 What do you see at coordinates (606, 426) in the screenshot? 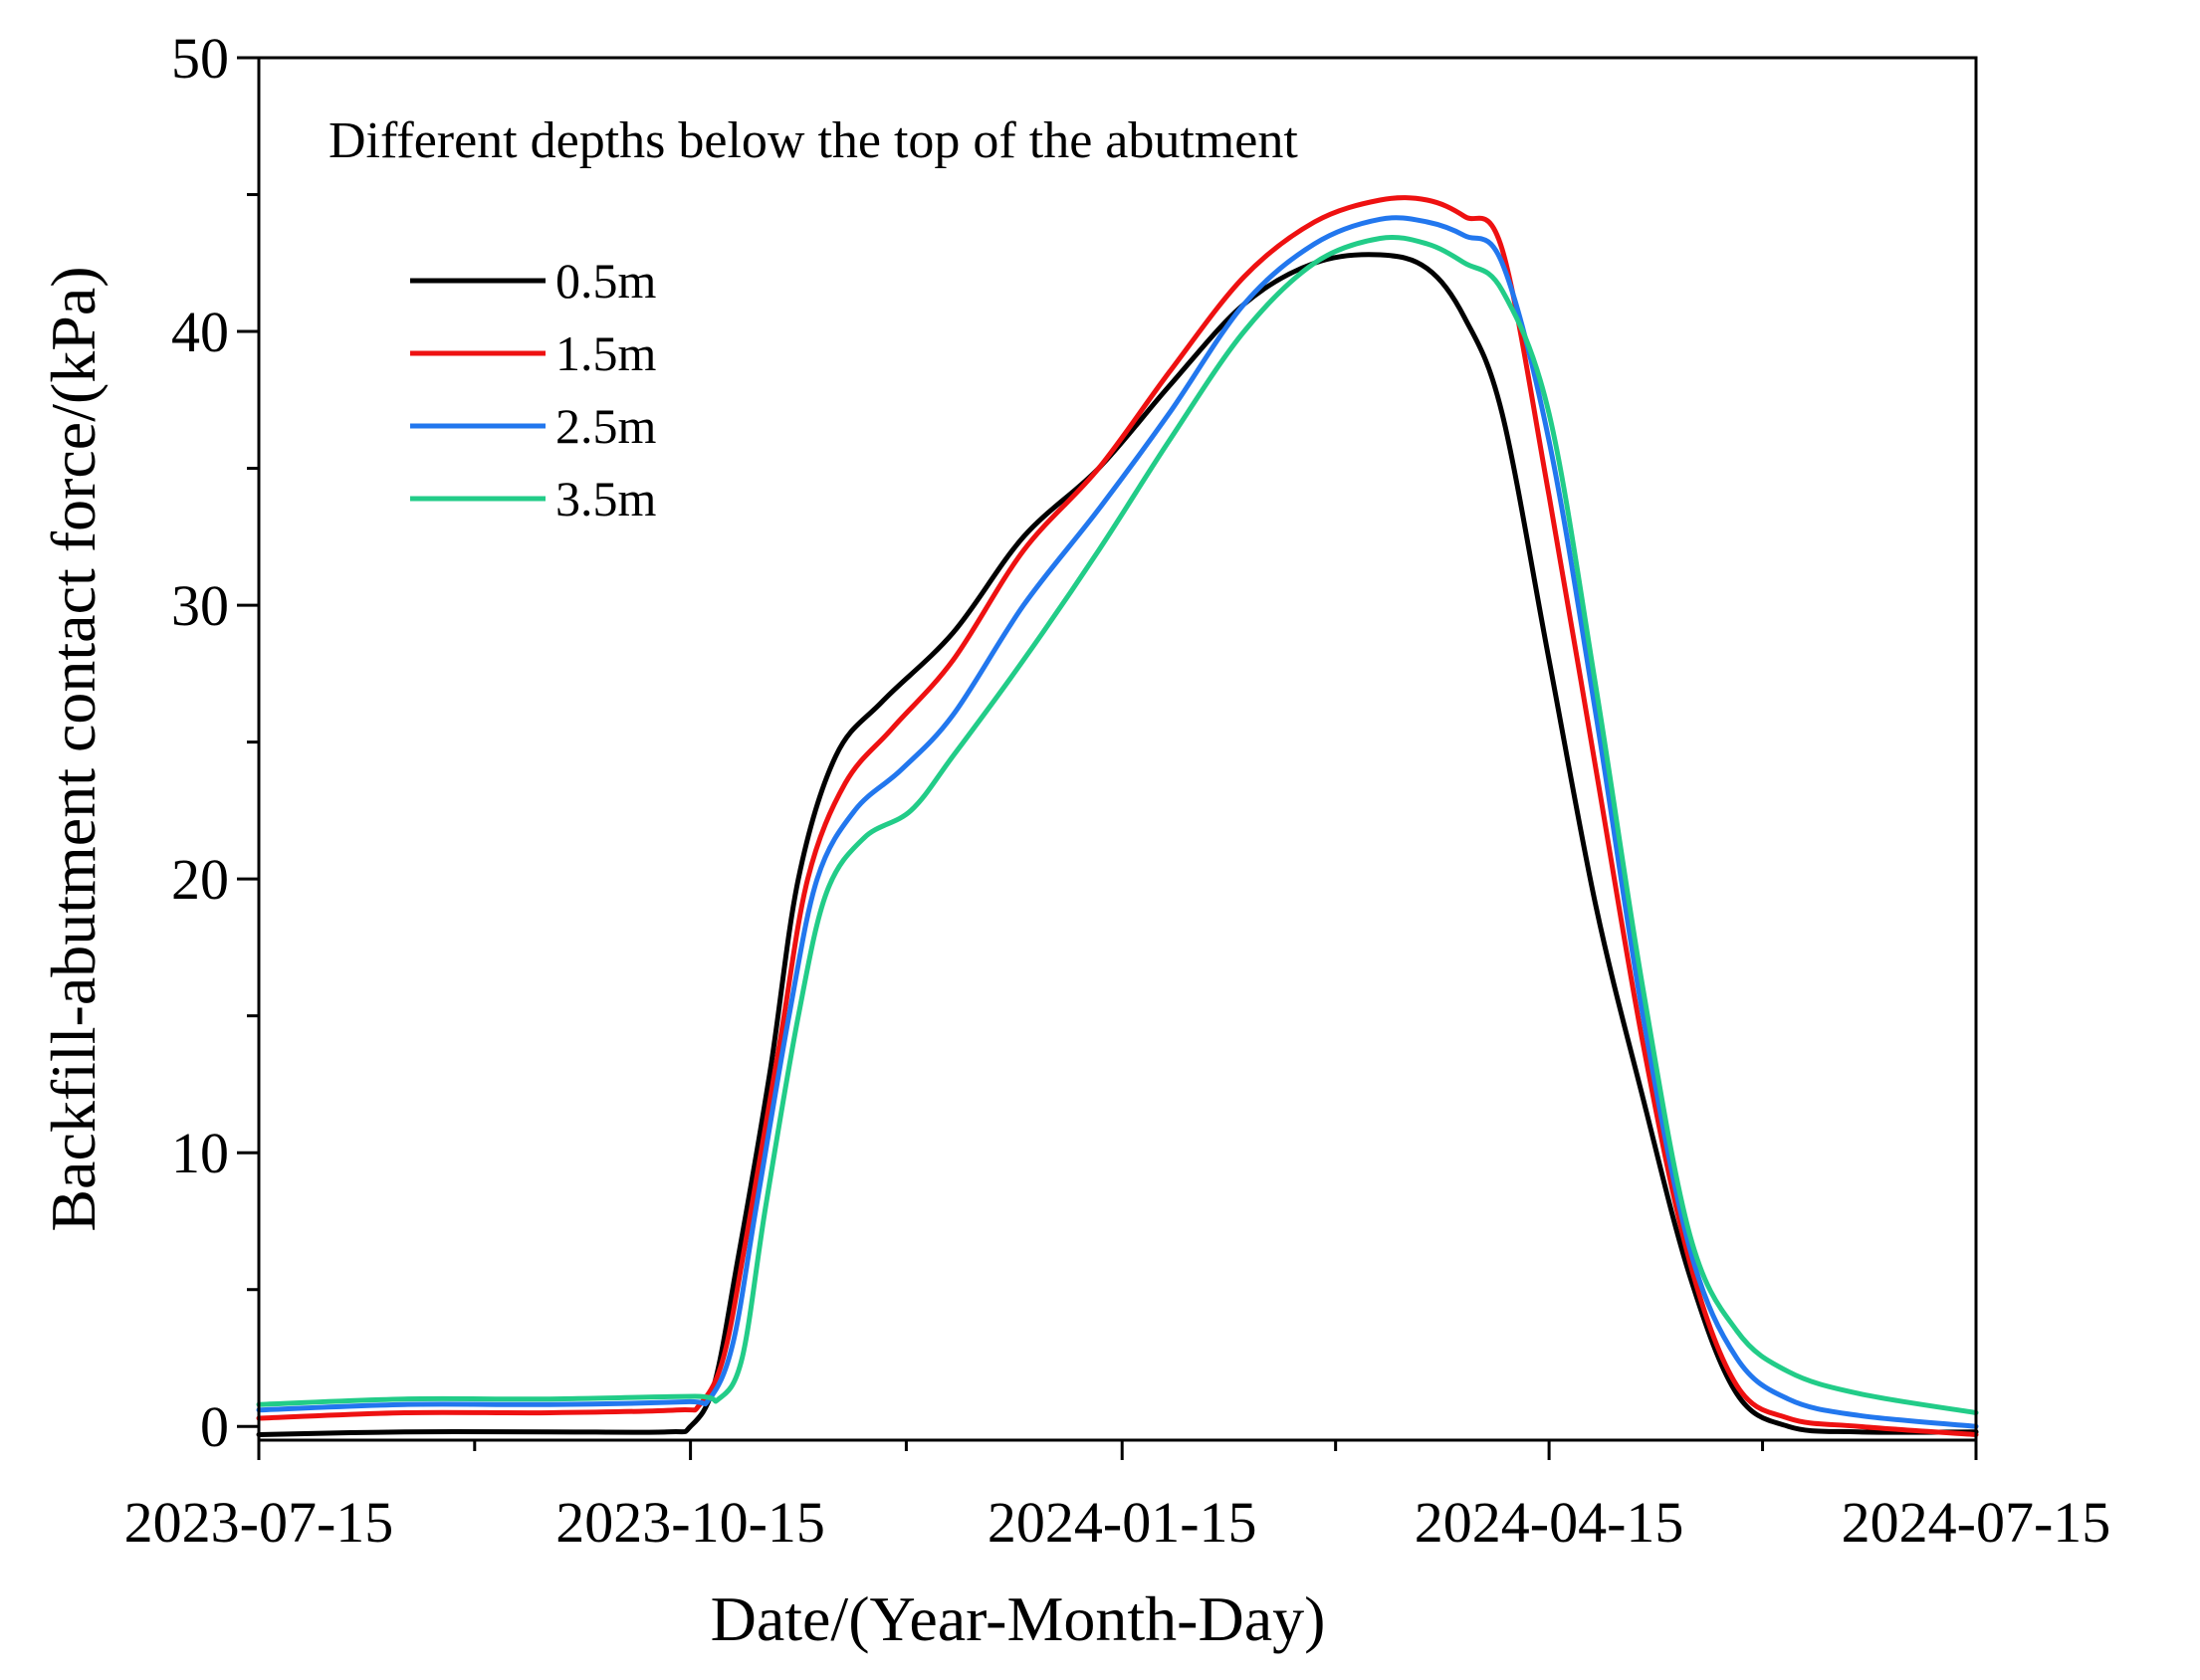
I see `legend-label: 2.5m` at bounding box center [606, 426].